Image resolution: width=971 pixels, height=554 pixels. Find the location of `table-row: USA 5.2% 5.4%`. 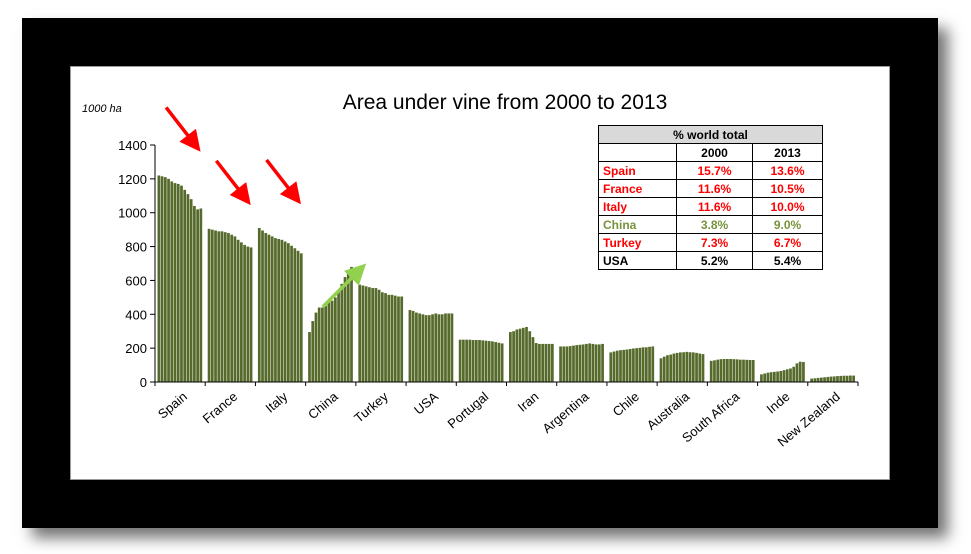

table-row: USA 5.2% 5.4% is located at coordinates (710, 260).